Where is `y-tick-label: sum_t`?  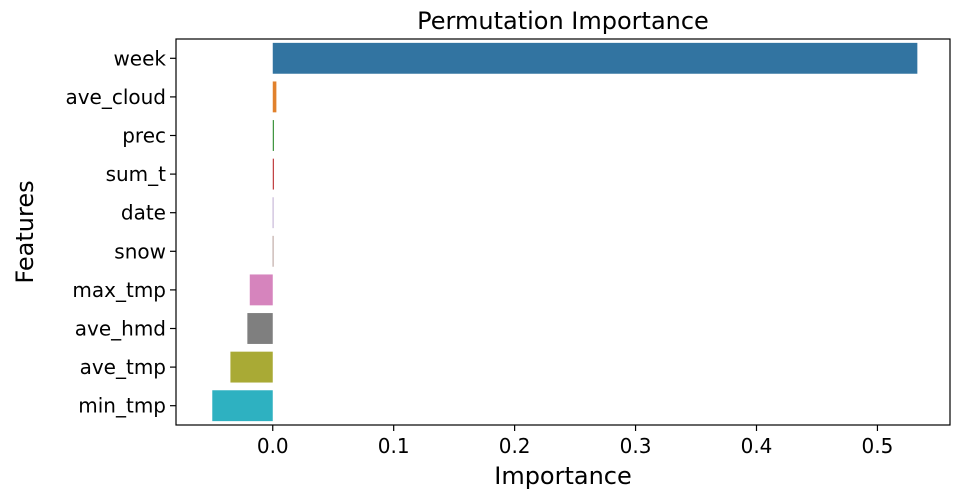
y-tick-label: sum_t is located at coordinates (136, 174).